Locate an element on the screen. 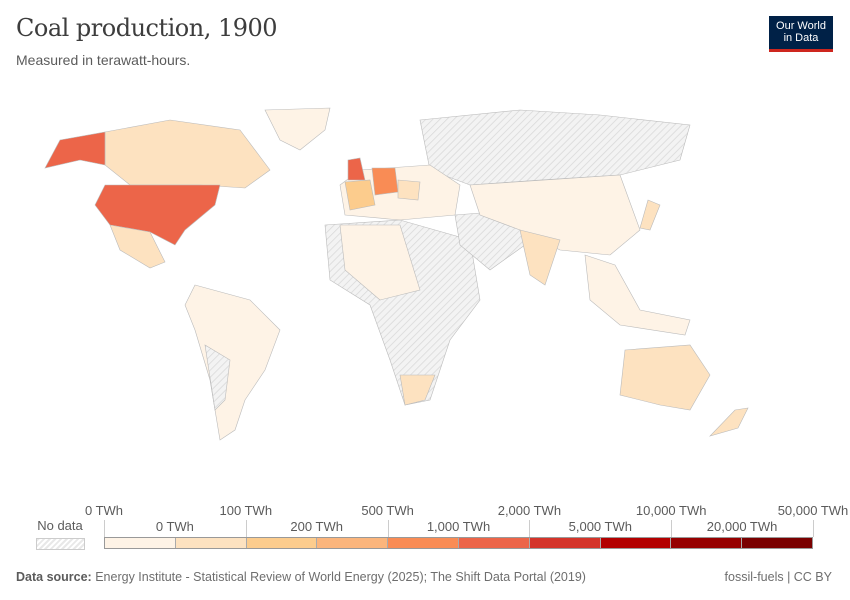  legend-tick-bottom: 5,000 TWh is located at coordinates (600, 526).